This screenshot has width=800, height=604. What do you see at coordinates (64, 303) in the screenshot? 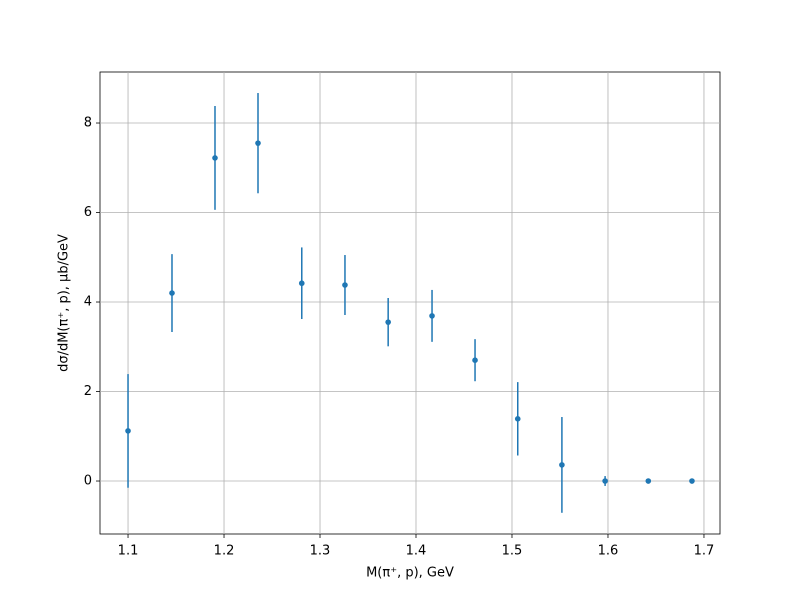
I see `y-axis-label: dσ/dM(π⁺, p), μb/GeV` at bounding box center [64, 303].